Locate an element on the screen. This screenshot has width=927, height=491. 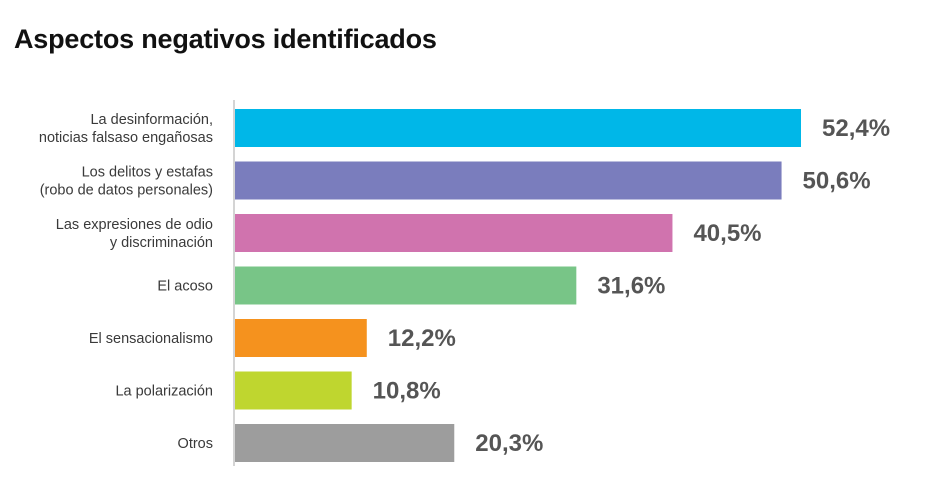
category-label-5-0: La polarización is located at coordinates (164, 392).